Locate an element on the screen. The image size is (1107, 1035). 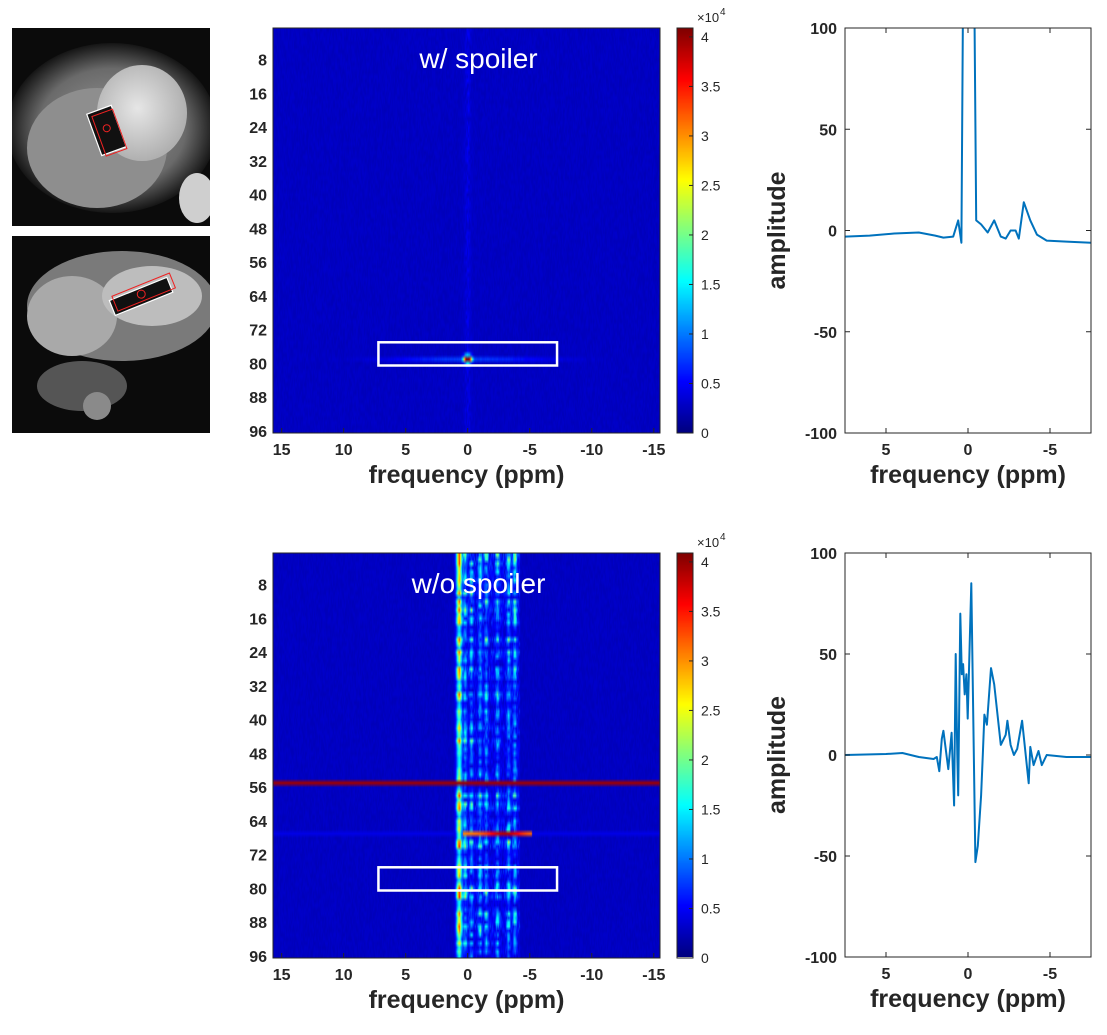
panel-title: w/o spoiler is located at coordinates (478, 583).